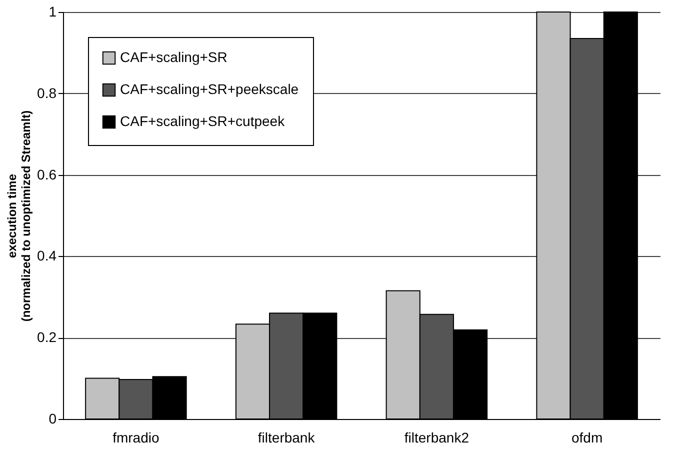 This screenshot has width=675, height=456. What do you see at coordinates (174, 57) in the screenshot?
I see `legend-label: CAF+scaling+SR` at bounding box center [174, 57].